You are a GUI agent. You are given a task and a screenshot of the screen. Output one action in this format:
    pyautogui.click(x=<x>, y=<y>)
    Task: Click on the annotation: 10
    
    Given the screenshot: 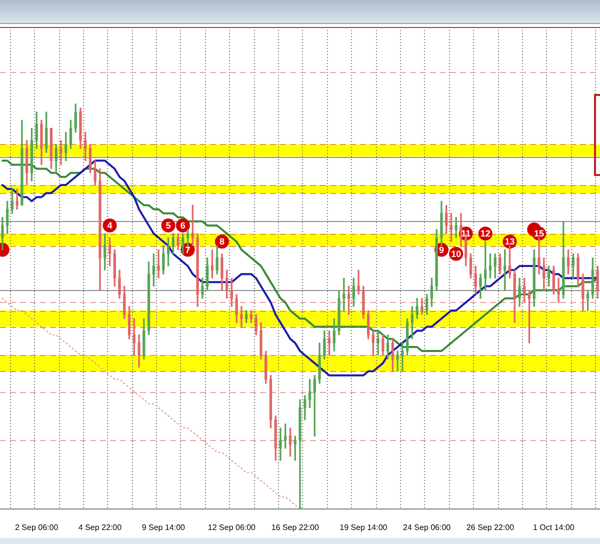 What is the action you would take?
    pyautogui.click(x=456, y=253)
    